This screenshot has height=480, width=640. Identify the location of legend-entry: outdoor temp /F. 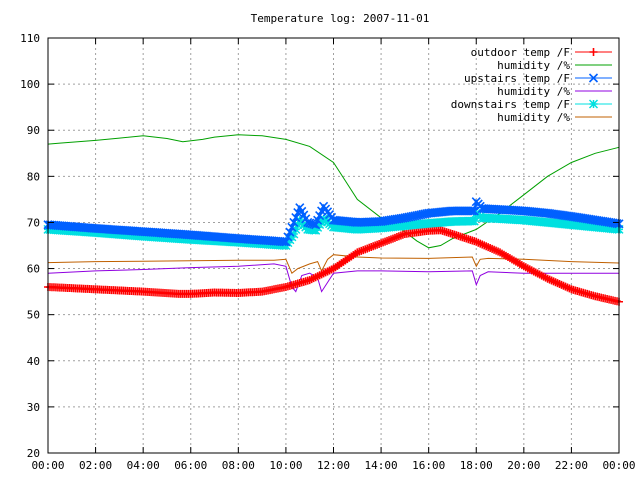
(541, 52).